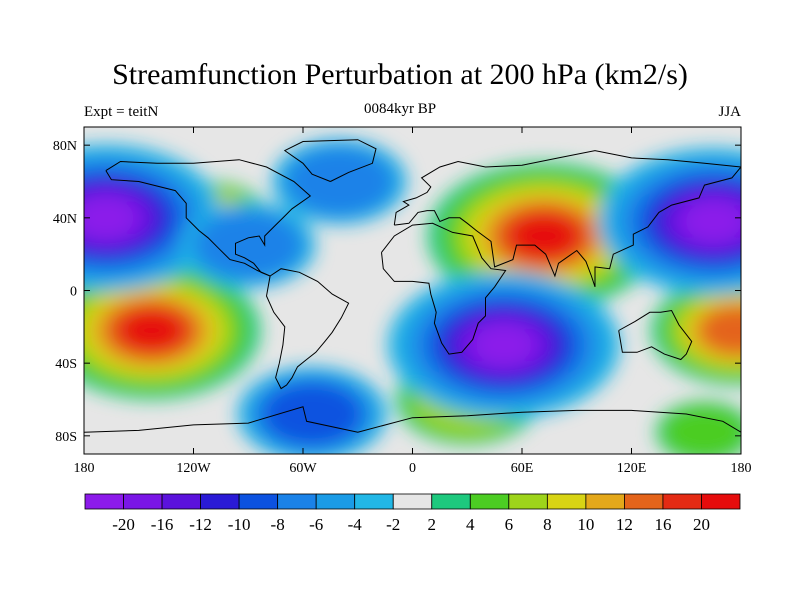 The height and width of the screenshot is (600, 800). I want to click on colorbar: -20 -16 -12 -10 -8 -6 -4 -2 2 4 6 8 10 12 16 20, so click(412, 513).